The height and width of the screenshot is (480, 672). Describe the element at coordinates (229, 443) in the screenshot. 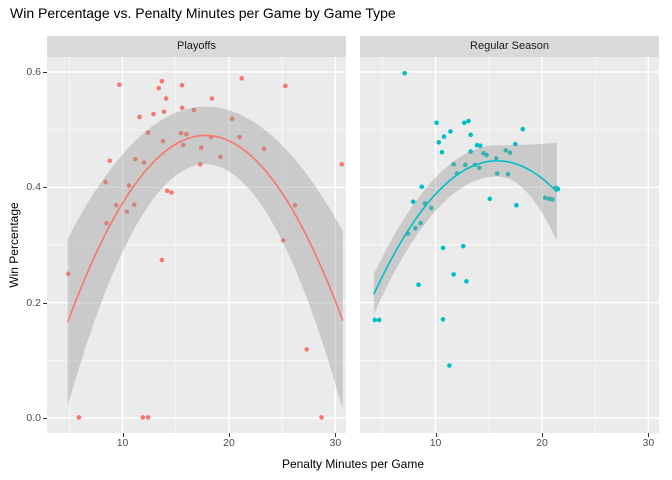

I see `x-tick-label: 20` at that location.